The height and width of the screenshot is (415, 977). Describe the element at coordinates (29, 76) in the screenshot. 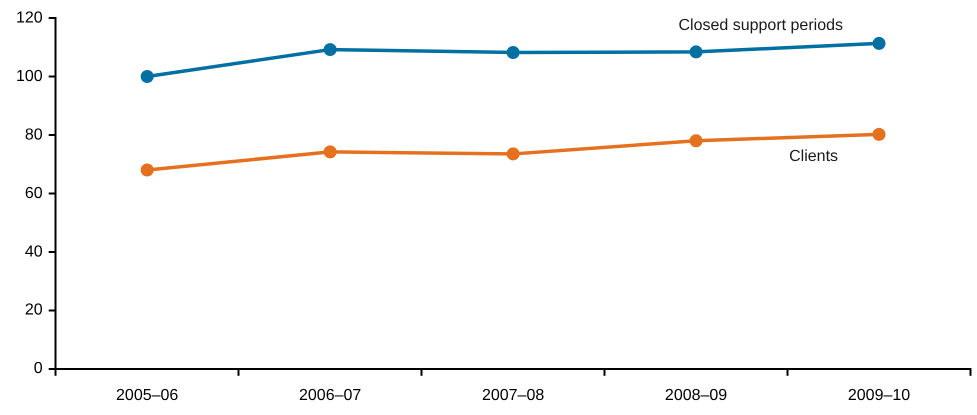

I see `y-tick-label: 100` at that location.